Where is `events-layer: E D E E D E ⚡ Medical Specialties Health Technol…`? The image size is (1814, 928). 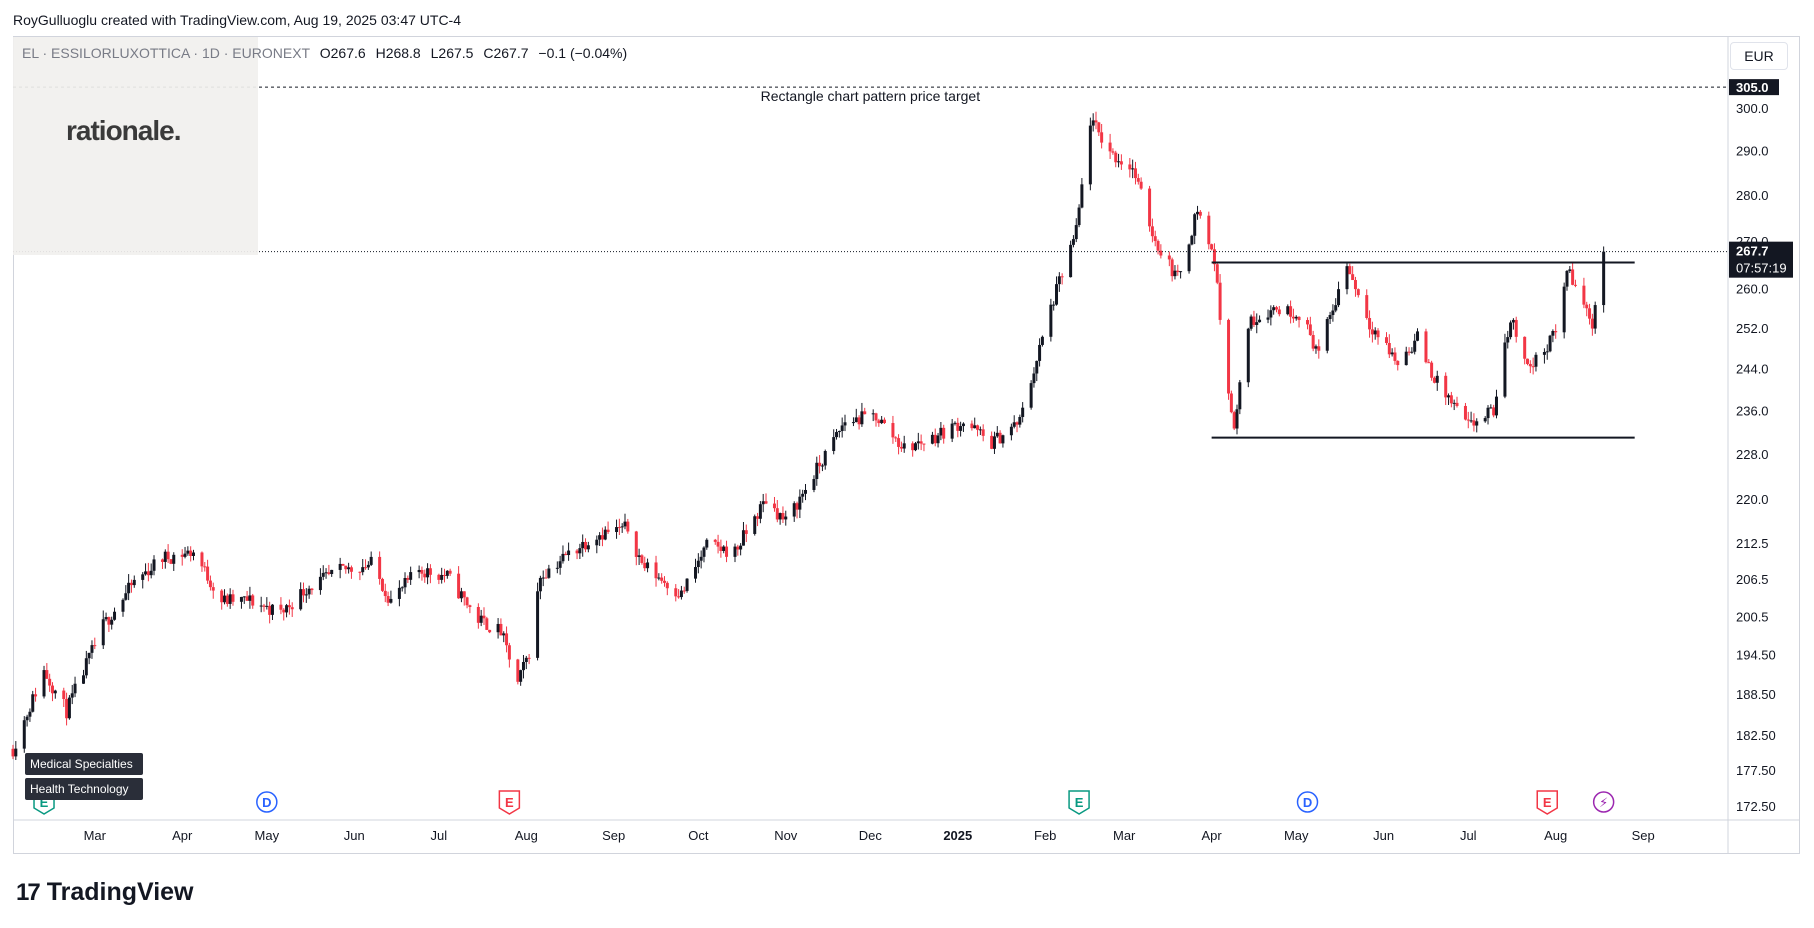 events-layer: E D E E D E ⚡ Medical Specialties Health Technol… is located at coordinates (820, 784).